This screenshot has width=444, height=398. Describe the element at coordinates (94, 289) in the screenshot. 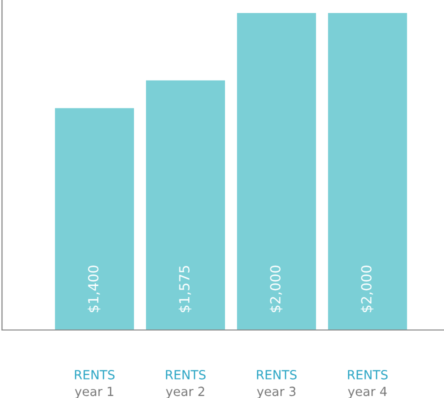

I see `data-label: $1,400` at that location.